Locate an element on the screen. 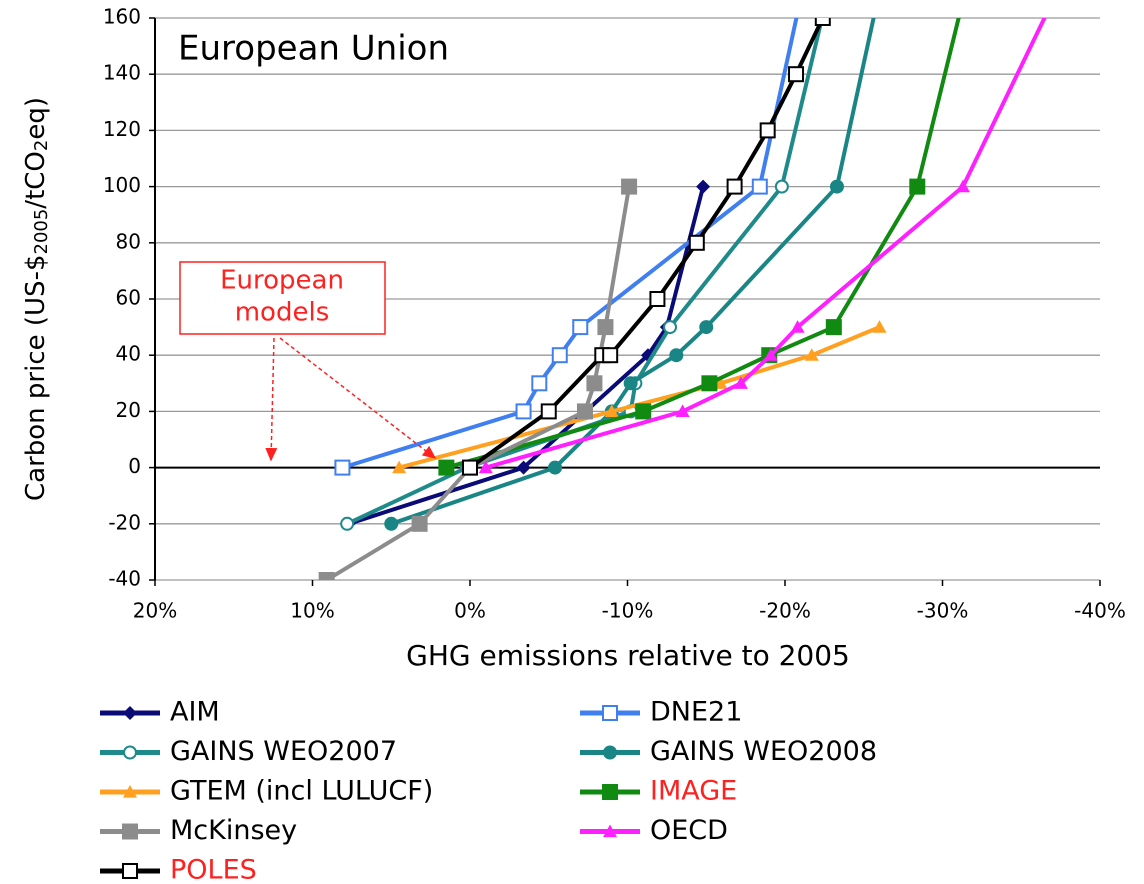 This screenshot has width=1144, height=884. x-tick-label: -20% is located at coordinates (785, 611).